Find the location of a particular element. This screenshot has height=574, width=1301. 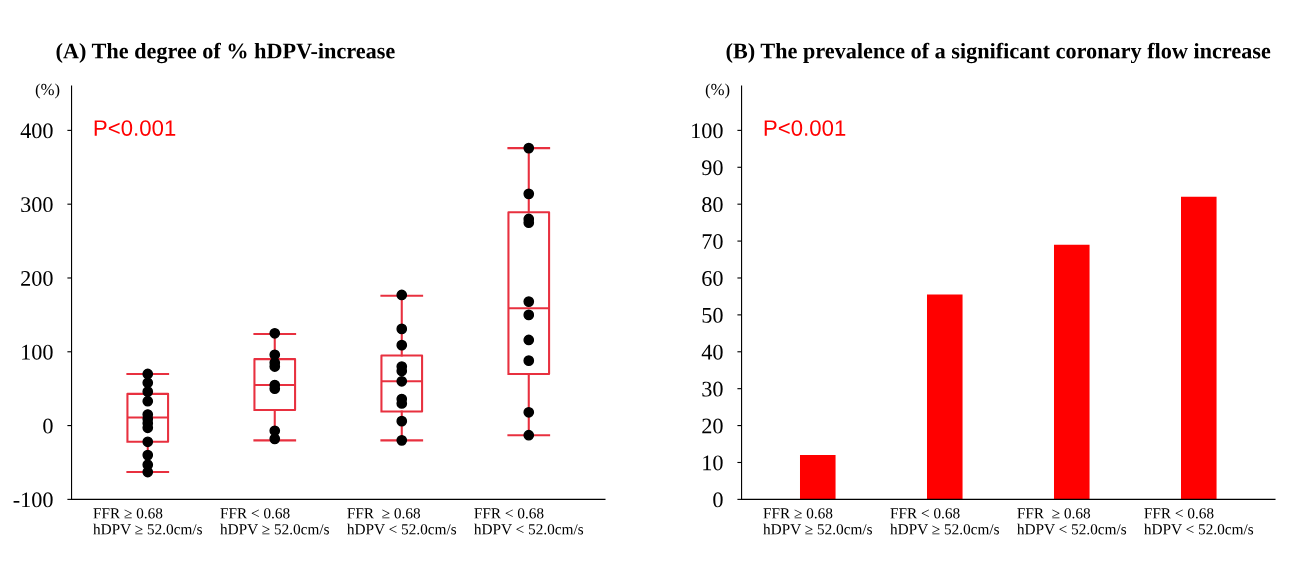

y-tick-label: -100 is located at coordinates (33, 500).